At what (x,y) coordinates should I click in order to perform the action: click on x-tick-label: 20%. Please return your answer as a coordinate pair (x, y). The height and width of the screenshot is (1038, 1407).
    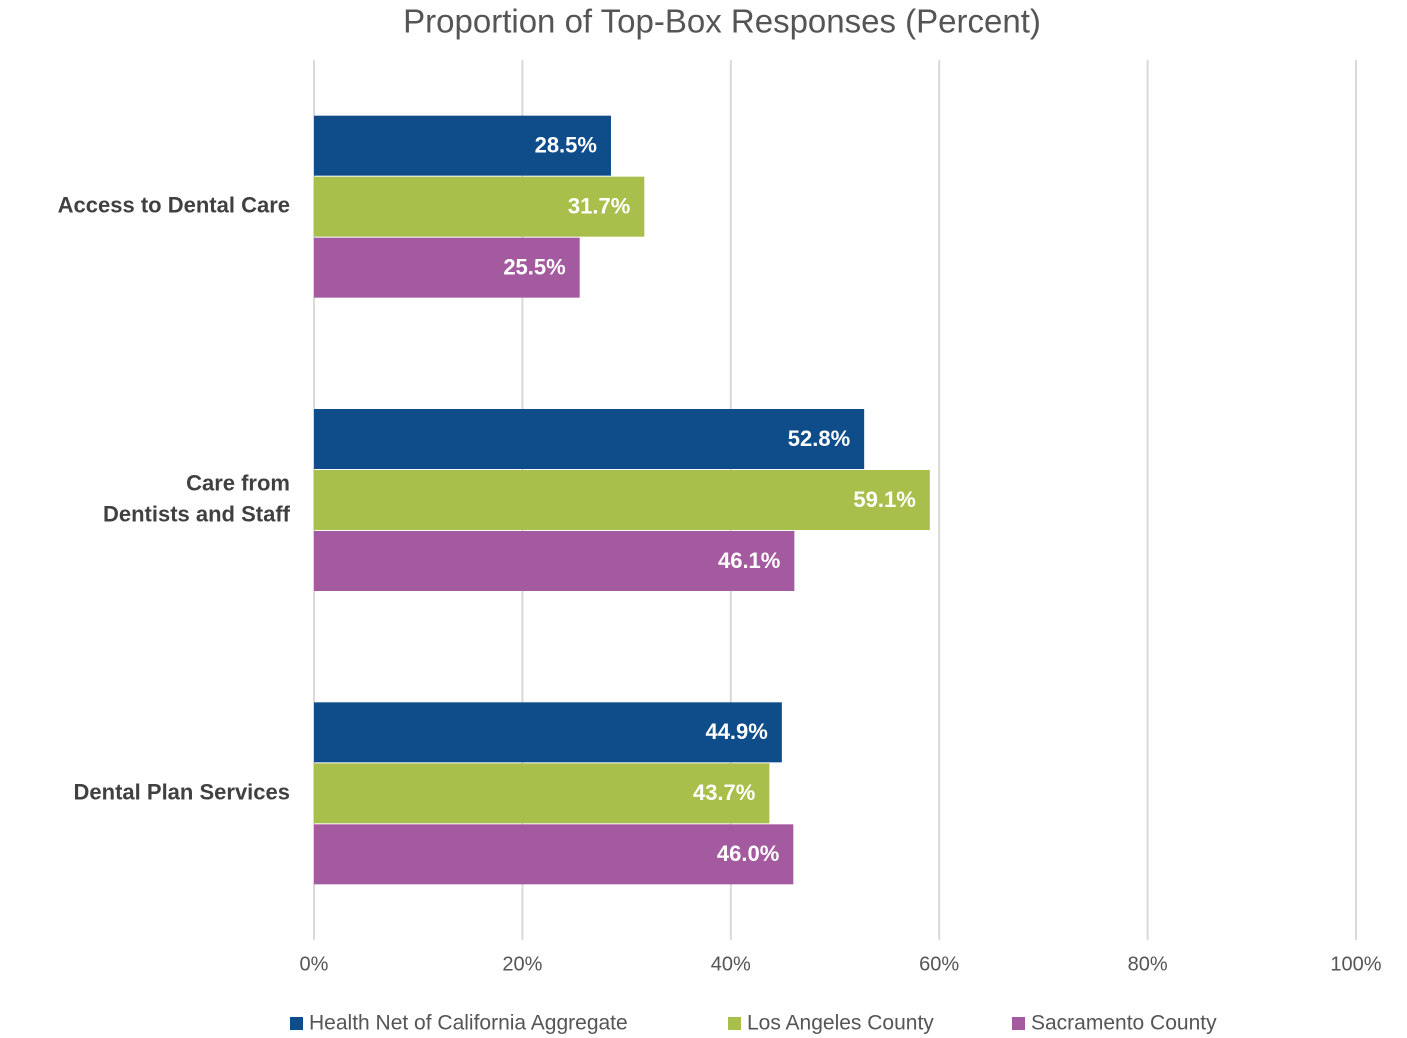
    Looking at the image, I should click on (522, 964).